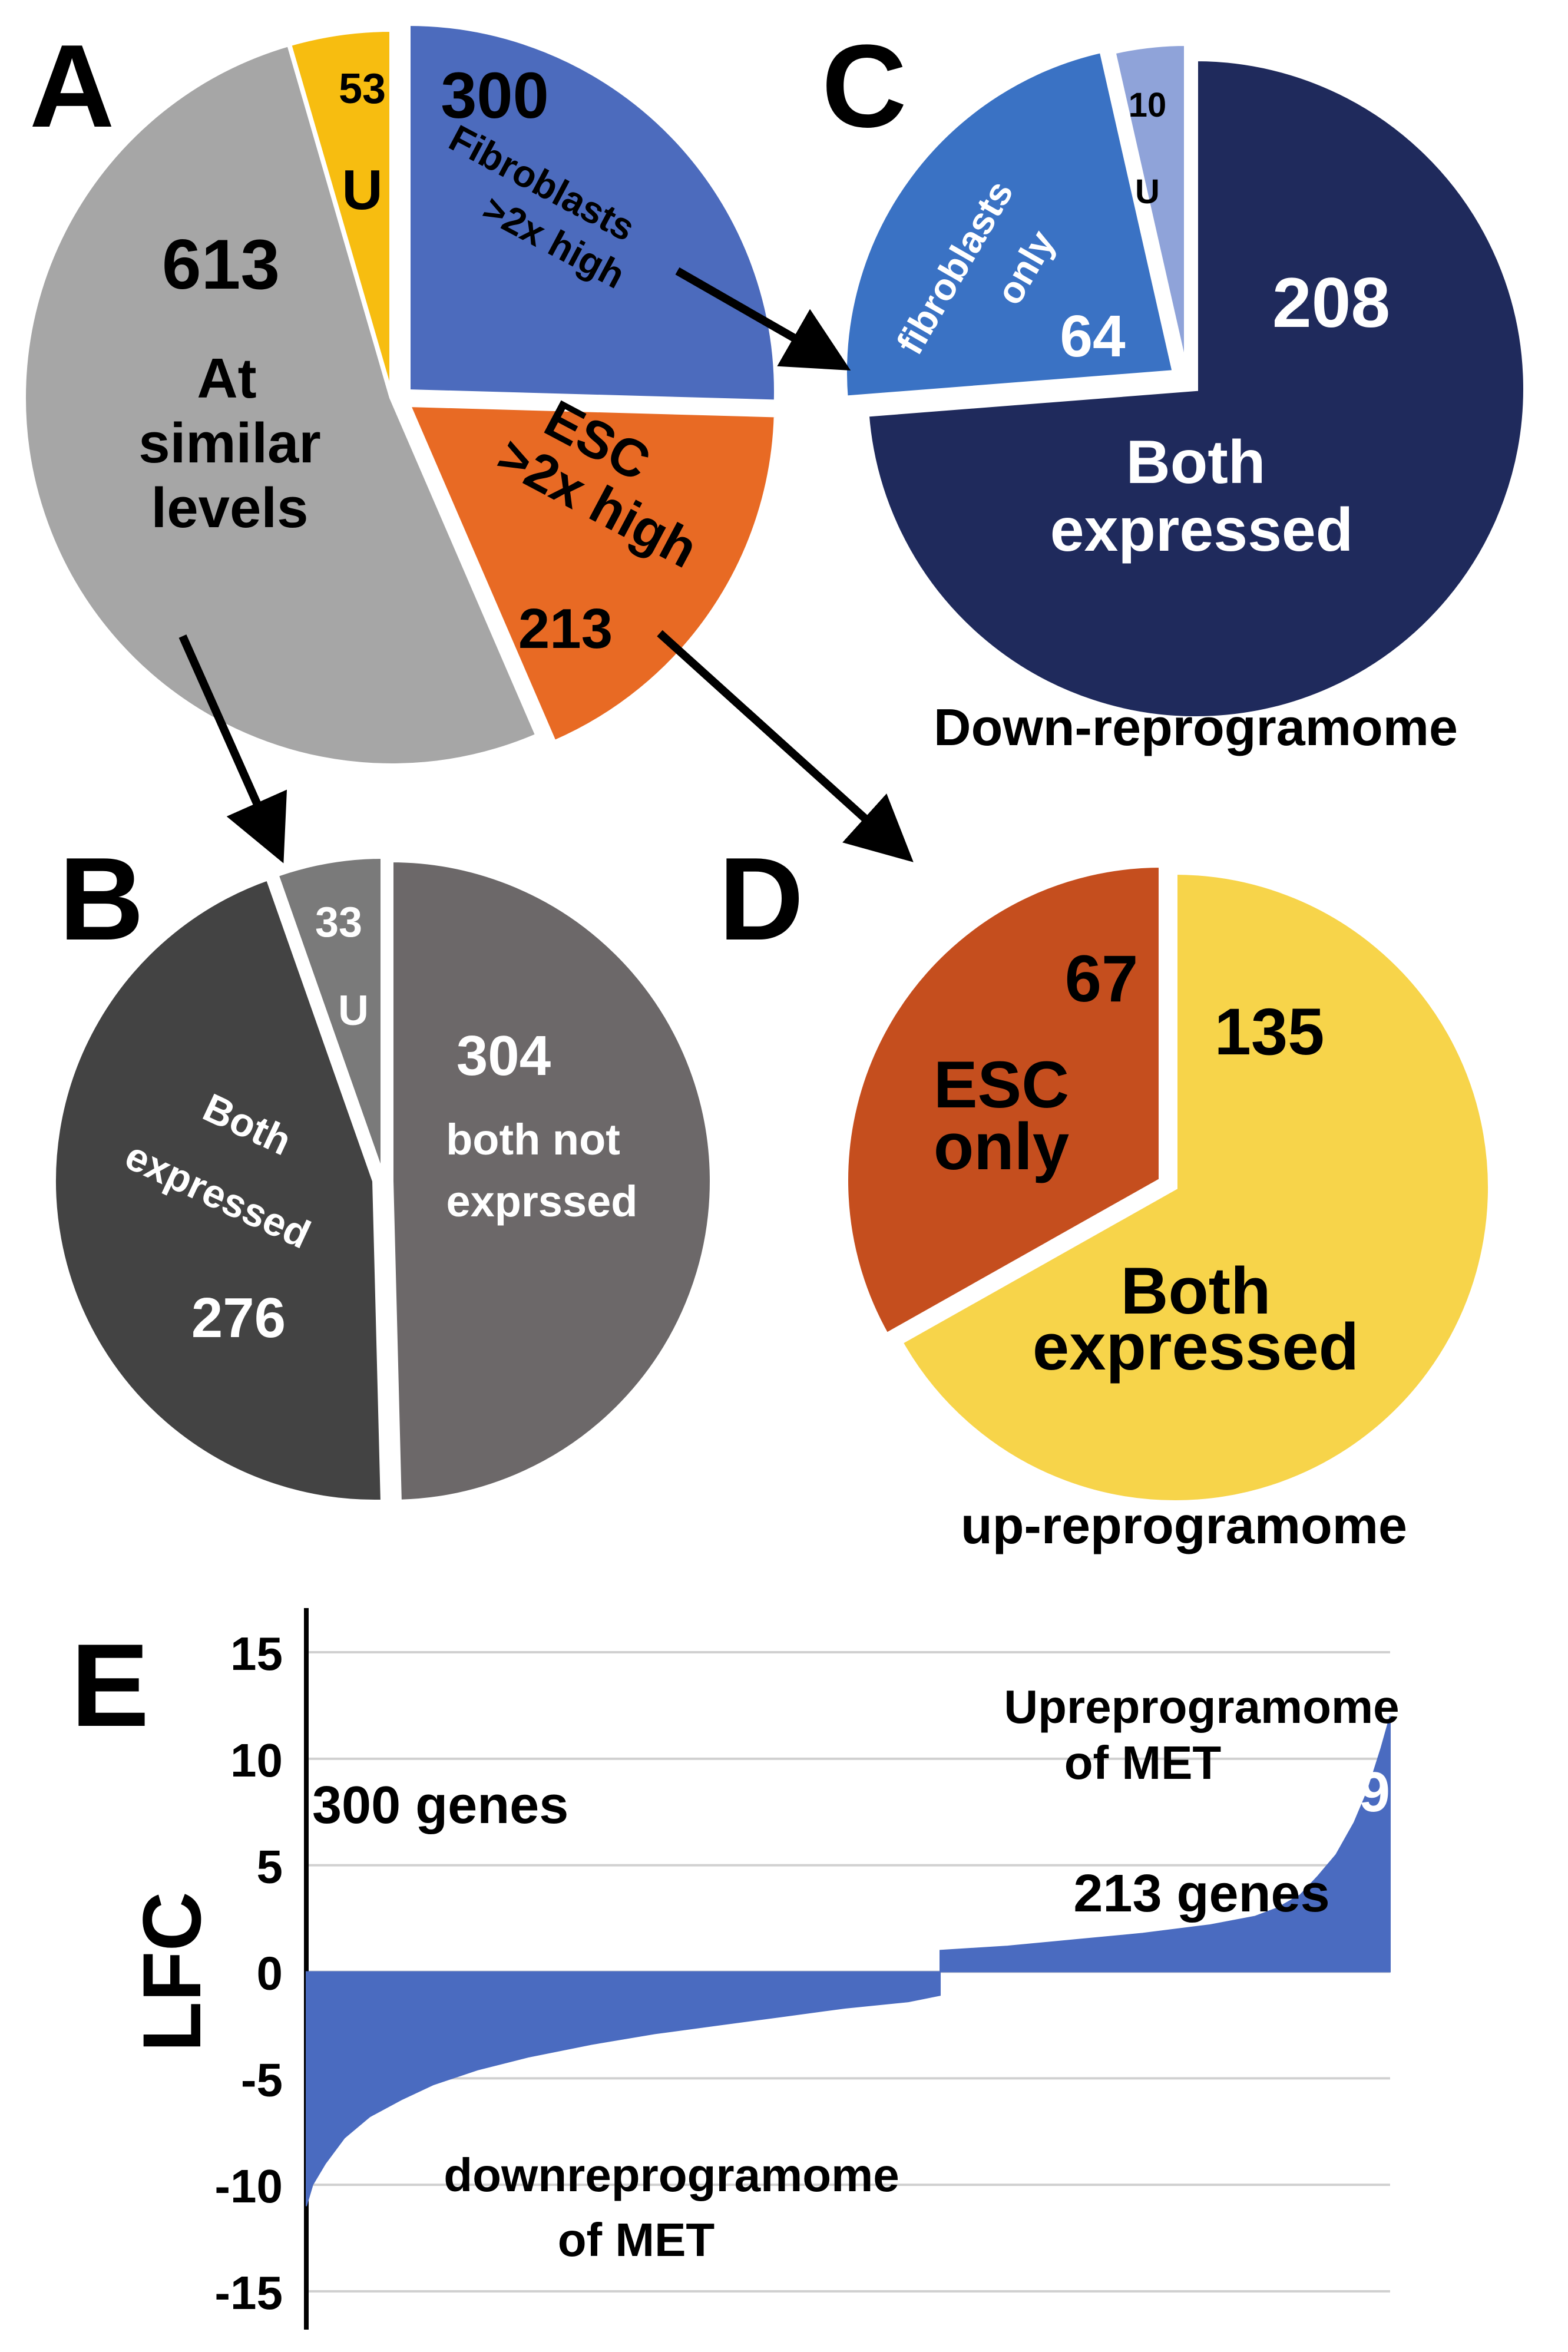 This screenshot has width=1568, height=2352. Describe the element at coordinates (1196, 727) in the screenshot. I see `pie-c-title: Down-reprogramome` at that location.